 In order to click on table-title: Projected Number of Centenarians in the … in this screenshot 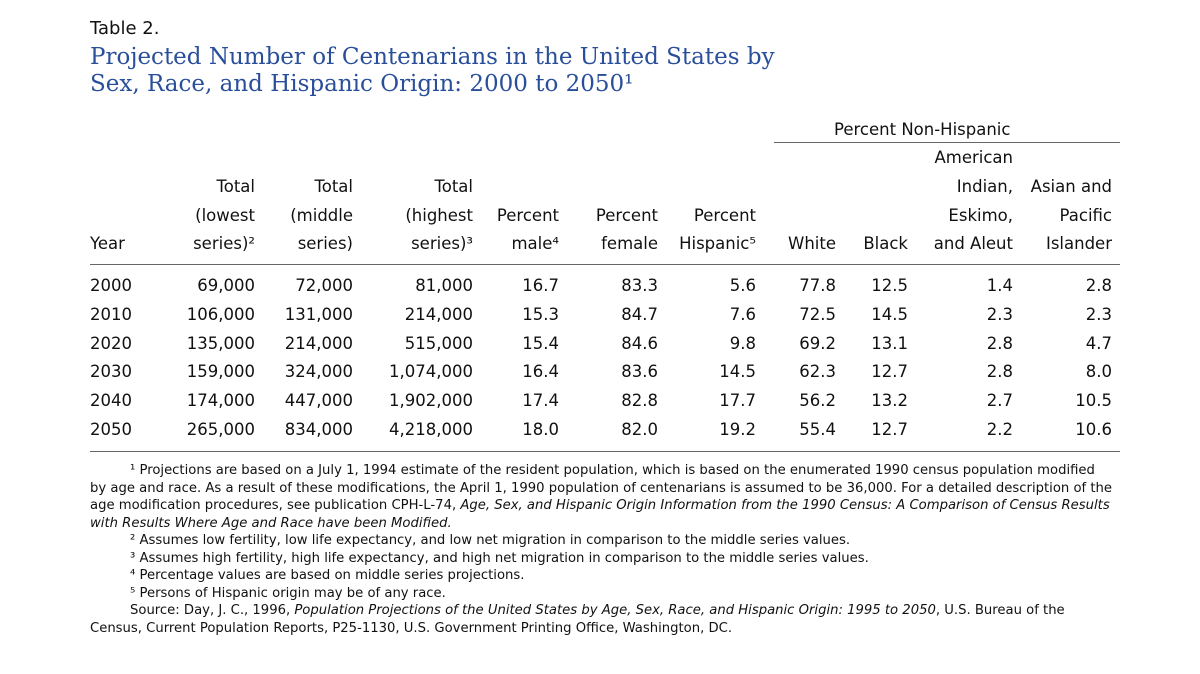, I will do `click(540, 71)`.